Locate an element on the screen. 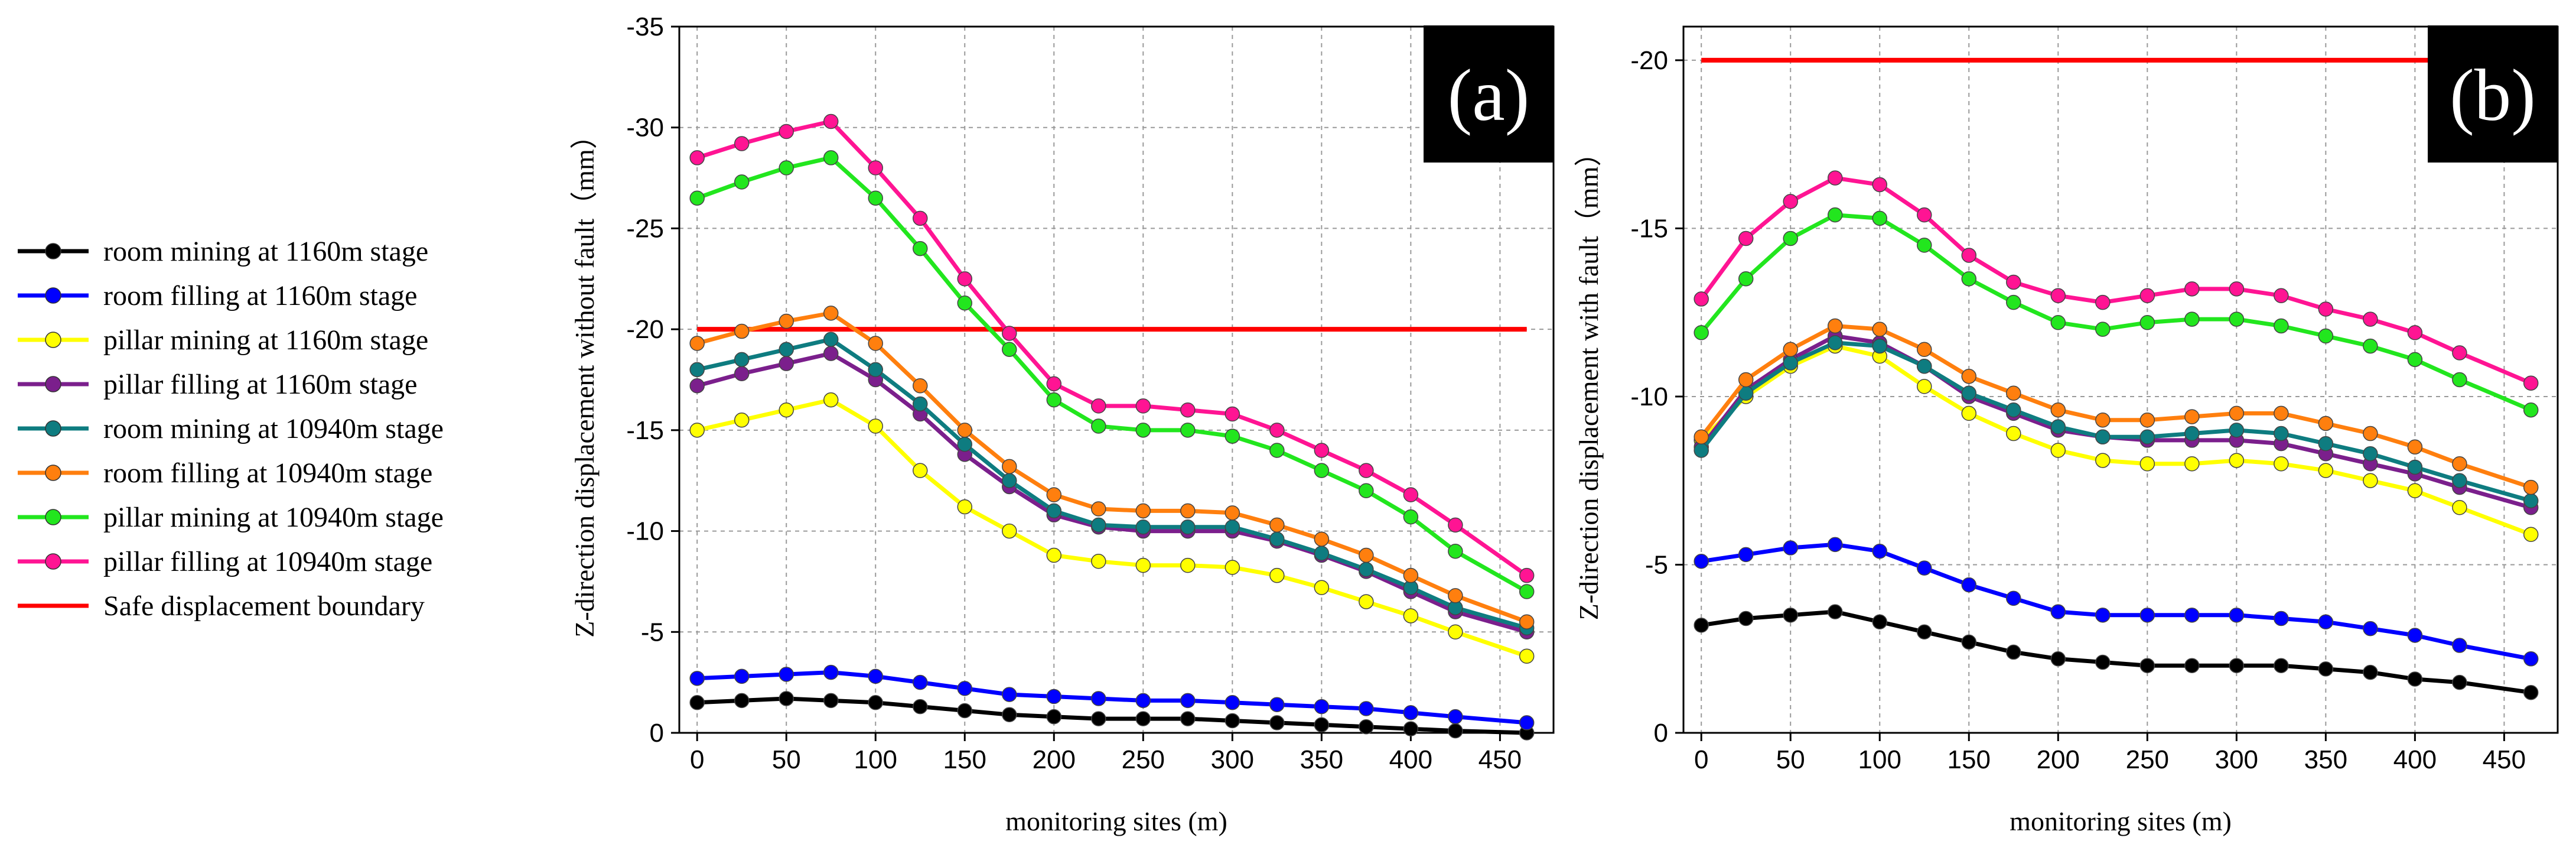 The image size is (2576, 854). series-room-filling-at-10940m-stage is located at coordinates (2116, 406).